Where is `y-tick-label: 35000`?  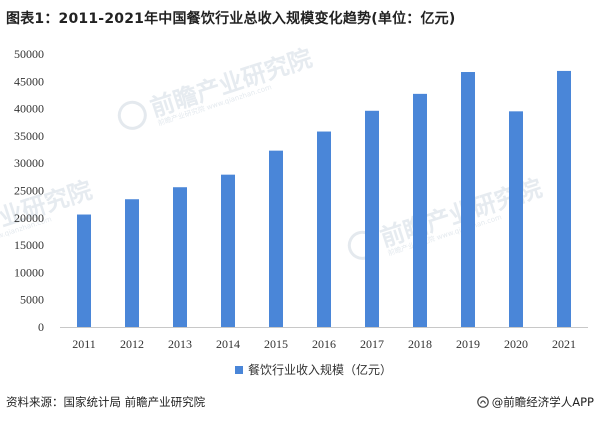
y-tick-label: 35000 is located at coordinates (29, 136).